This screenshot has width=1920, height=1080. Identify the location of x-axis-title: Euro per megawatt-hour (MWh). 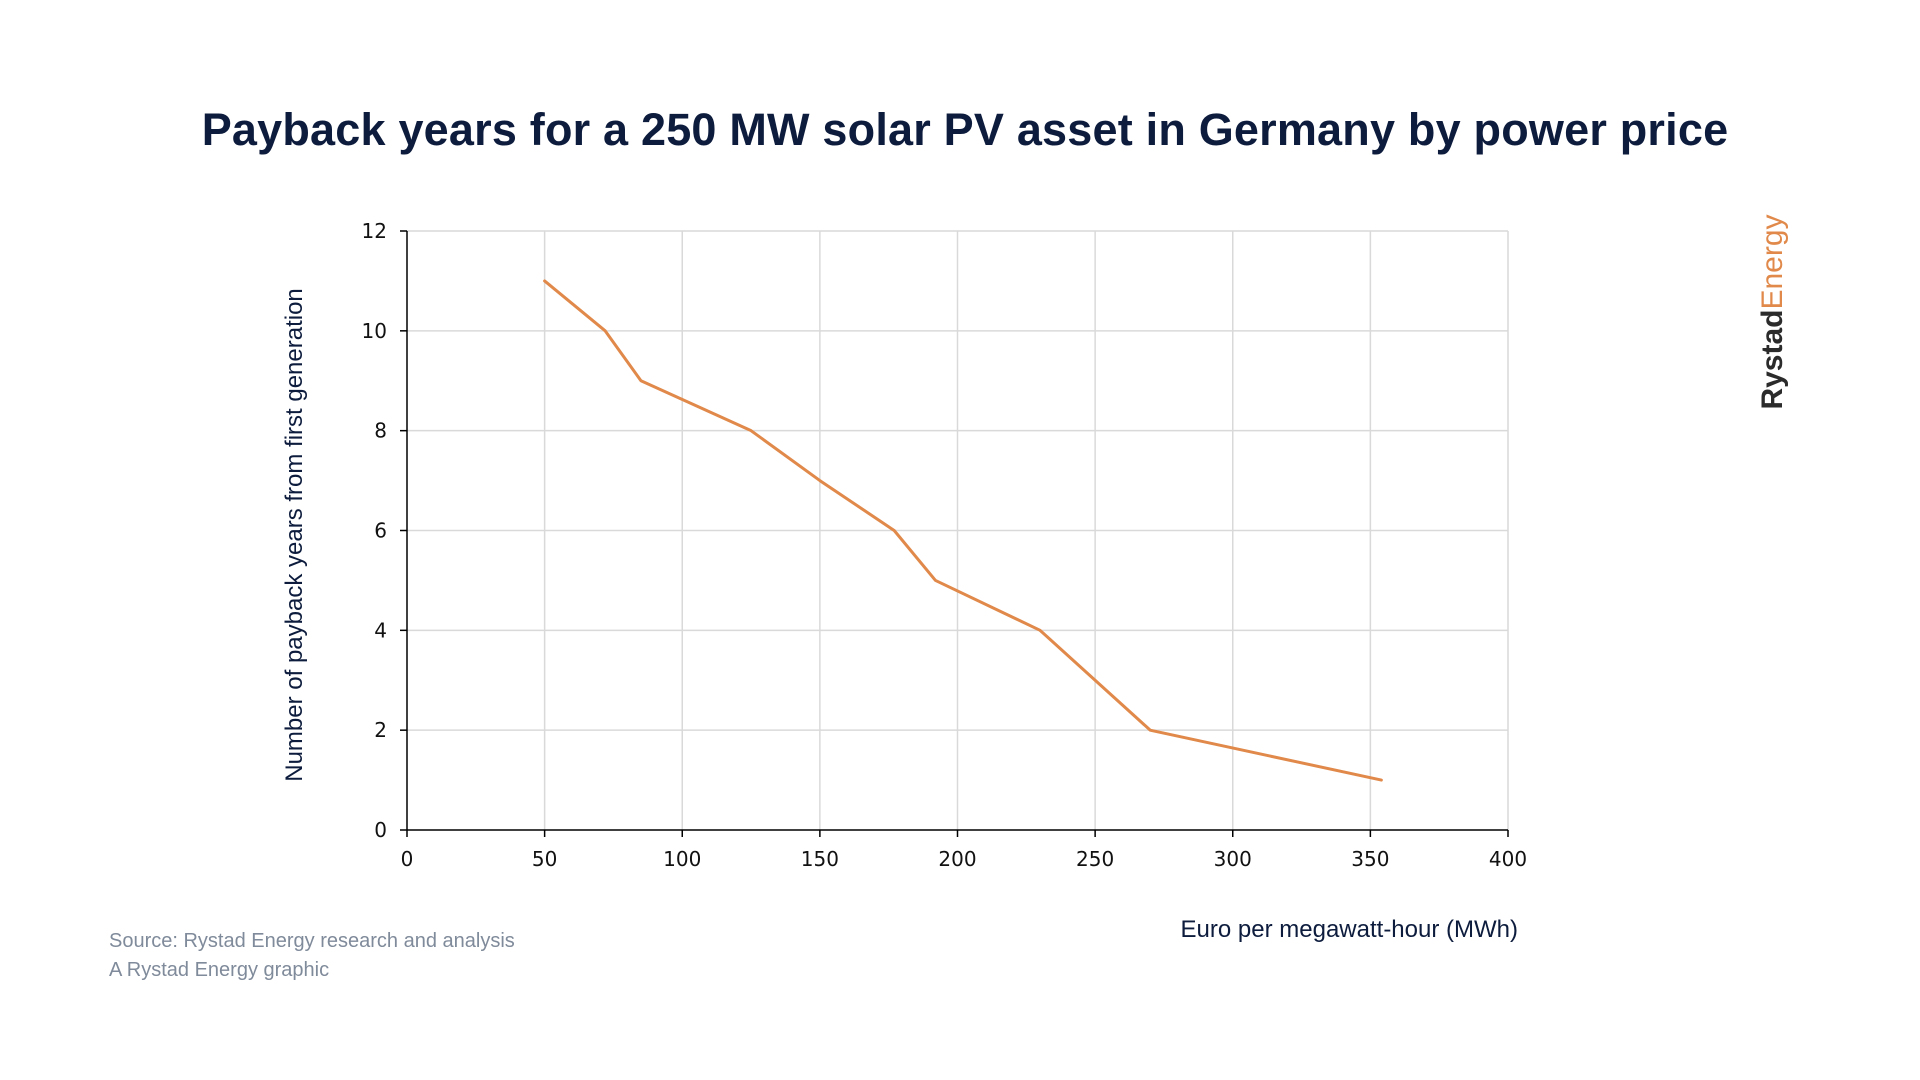
(1349, 929).